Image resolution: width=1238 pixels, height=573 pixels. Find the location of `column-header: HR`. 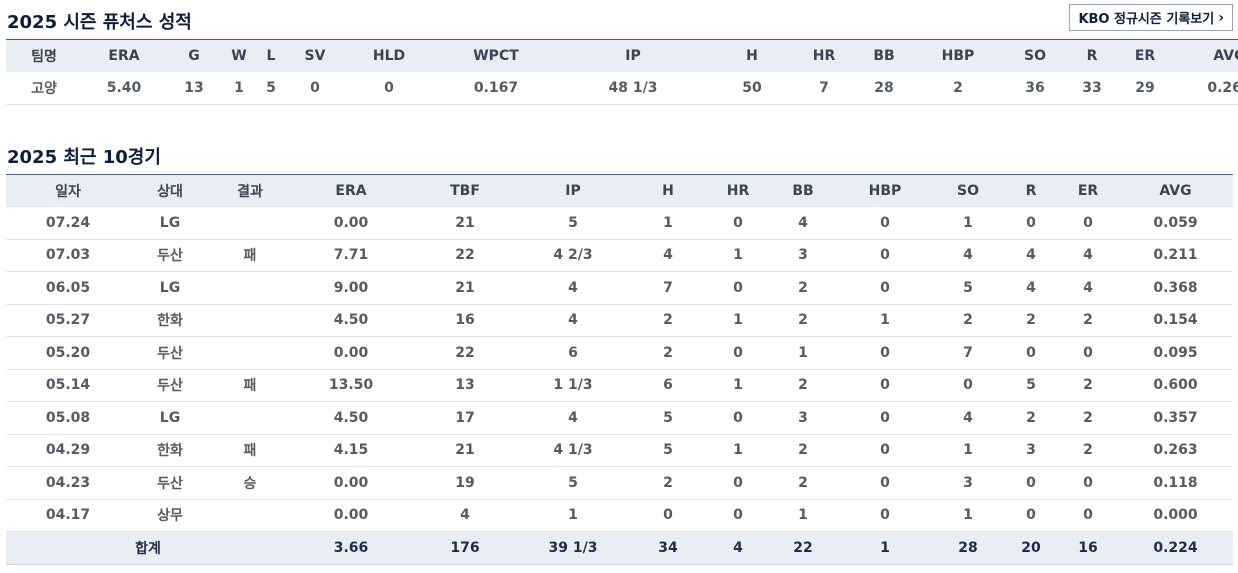

column-header: HR is located at coordinates (824, 55).